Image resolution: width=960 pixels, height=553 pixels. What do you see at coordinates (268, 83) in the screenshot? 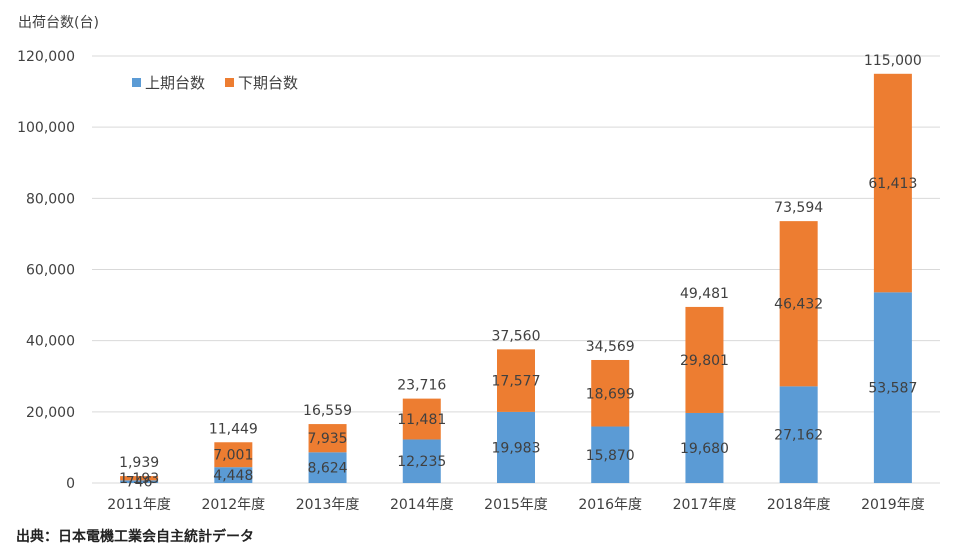
I see `legend-label-series-1: 下期台数` at bounding box center [268, 83].